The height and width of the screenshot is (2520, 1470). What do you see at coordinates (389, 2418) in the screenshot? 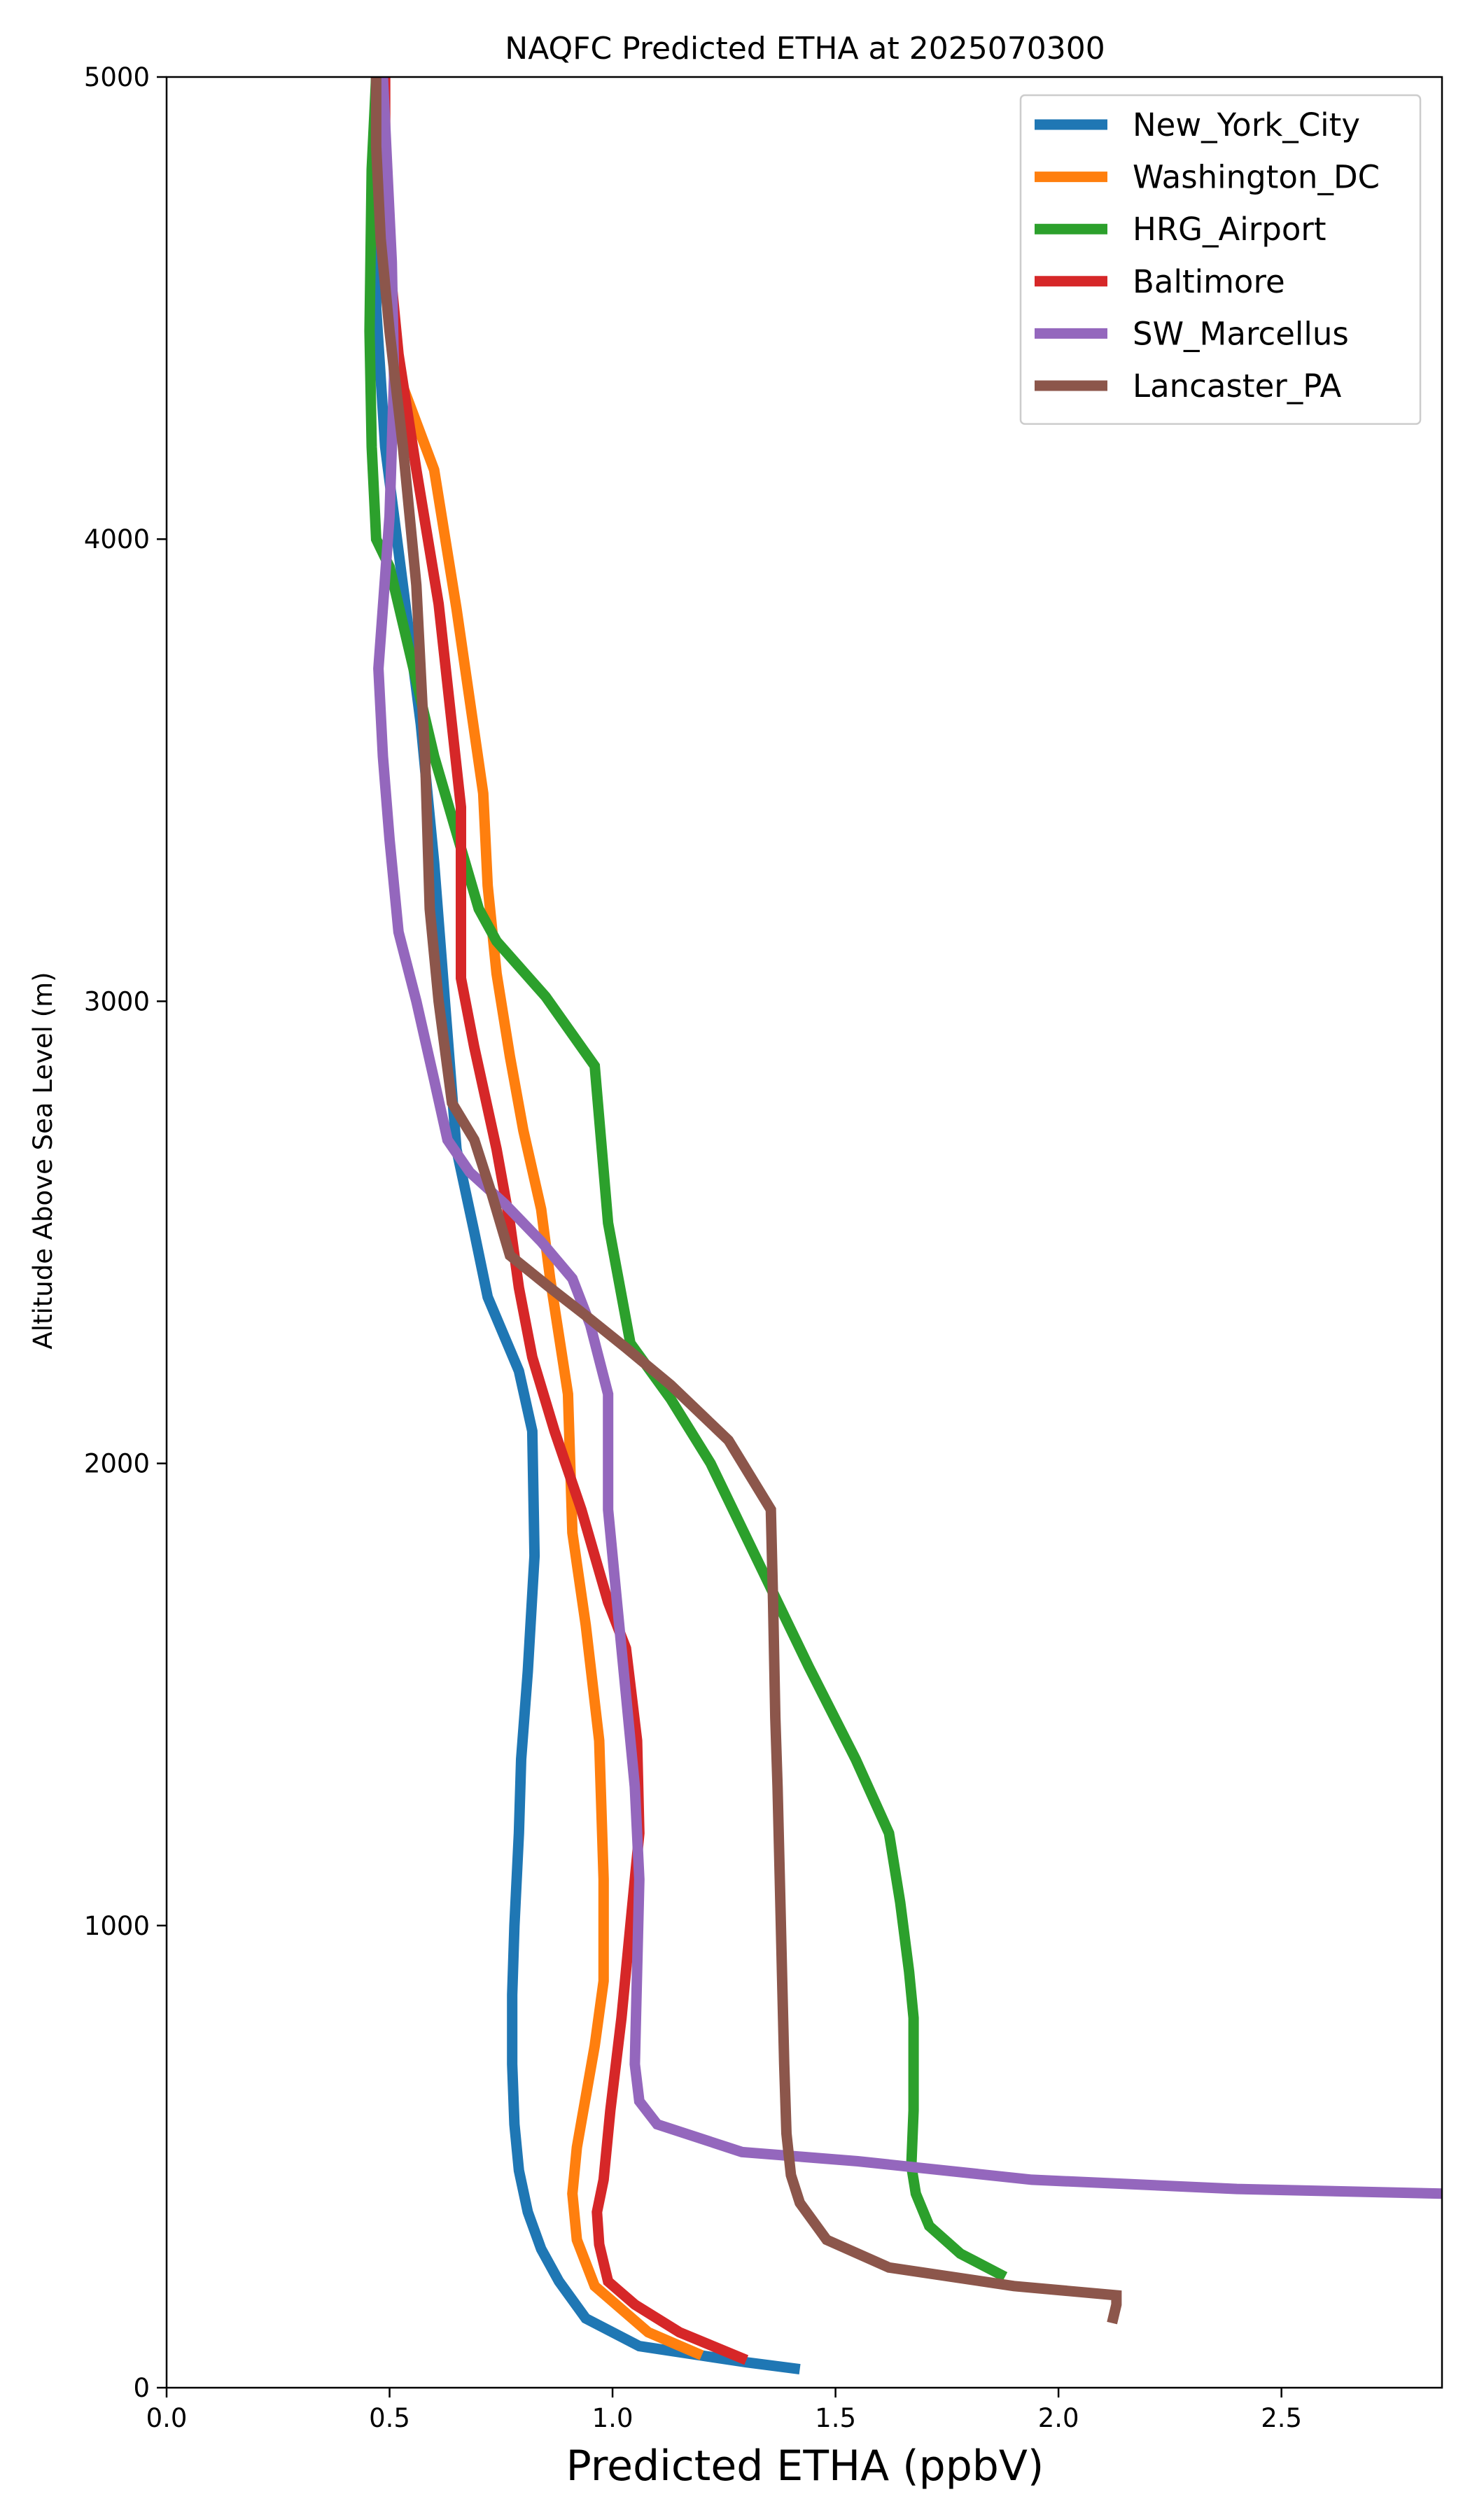
I see `x-tick-label: 0.5` at bounding box center [389, 2418].